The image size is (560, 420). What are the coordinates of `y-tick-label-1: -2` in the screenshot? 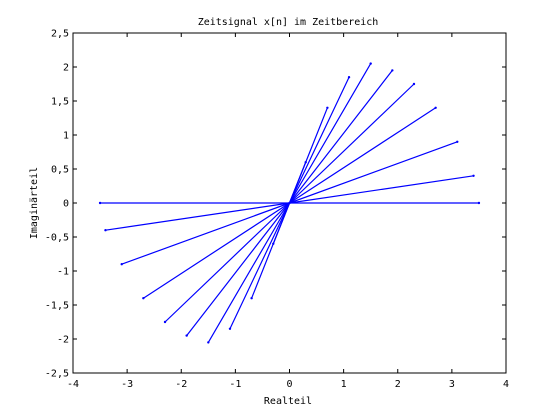 It's located at (63, 340).